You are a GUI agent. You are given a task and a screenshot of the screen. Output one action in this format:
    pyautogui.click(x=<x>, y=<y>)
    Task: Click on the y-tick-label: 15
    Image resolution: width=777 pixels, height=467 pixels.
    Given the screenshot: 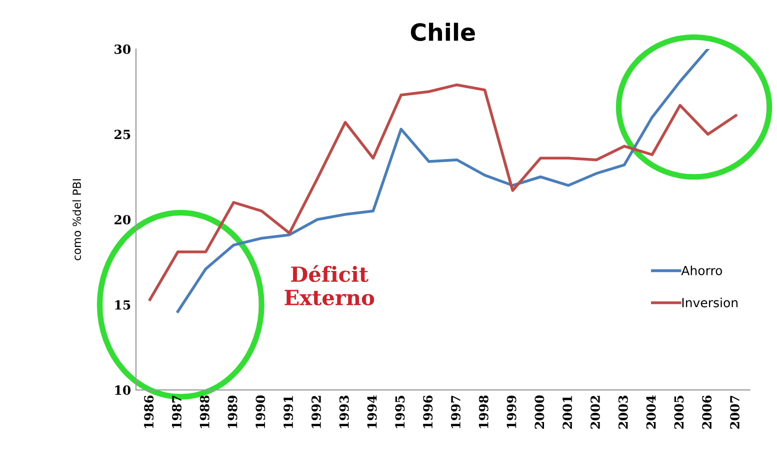 What is the action you would take?
    pyautogui.click(x=122, y=305)
    